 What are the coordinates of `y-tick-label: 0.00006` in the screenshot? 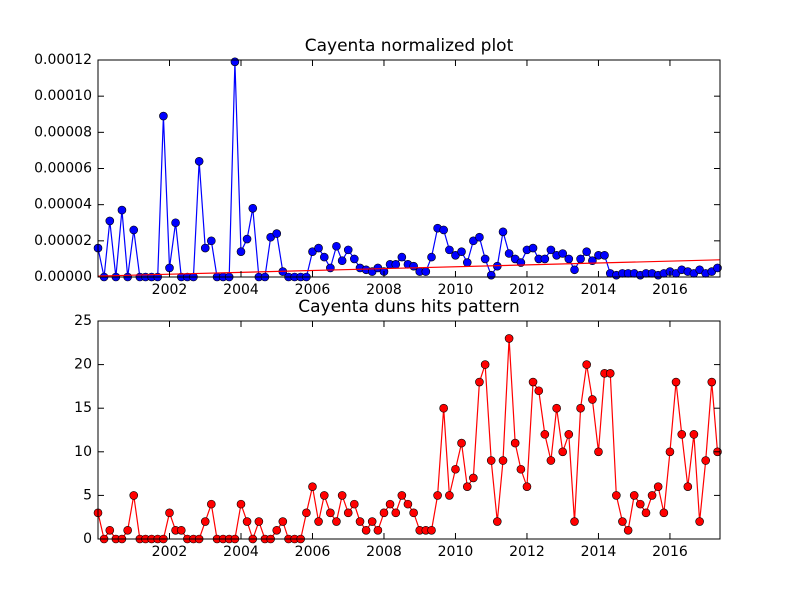 It's located at (63, 169).